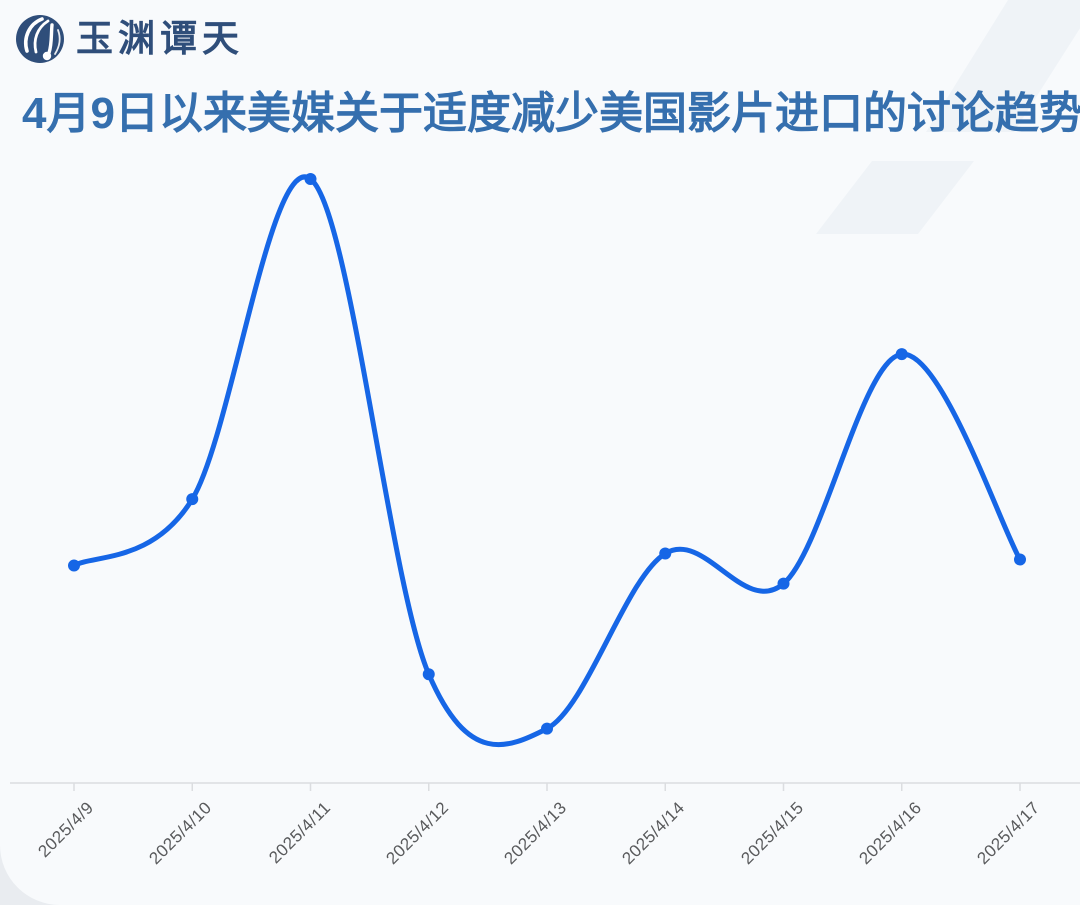 This screenshot has width=1080, height=905. What do you see at coordinates (40, 39) in the screenshot?
I see `brand-wave-icon` at bounding box center [40, 39].